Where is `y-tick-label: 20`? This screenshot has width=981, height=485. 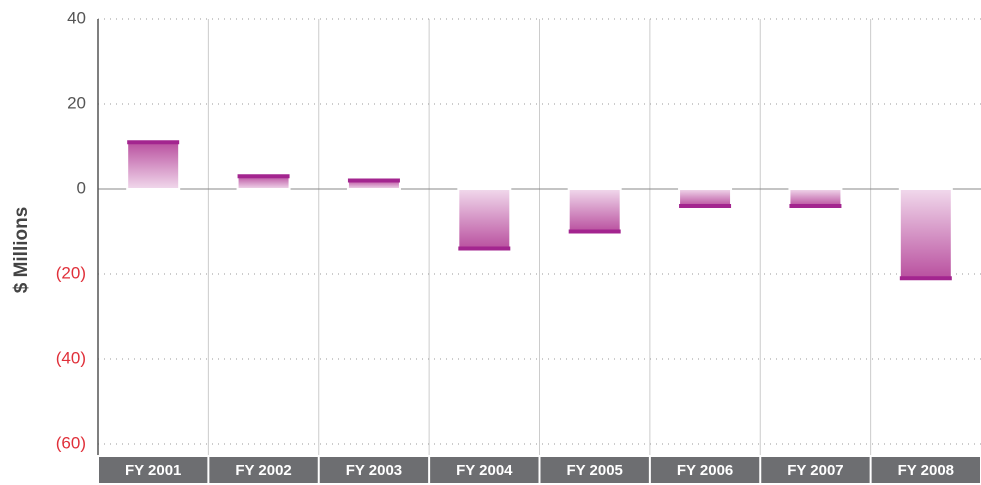 y-tick-label: 20 is located at coordinates (76, 102).